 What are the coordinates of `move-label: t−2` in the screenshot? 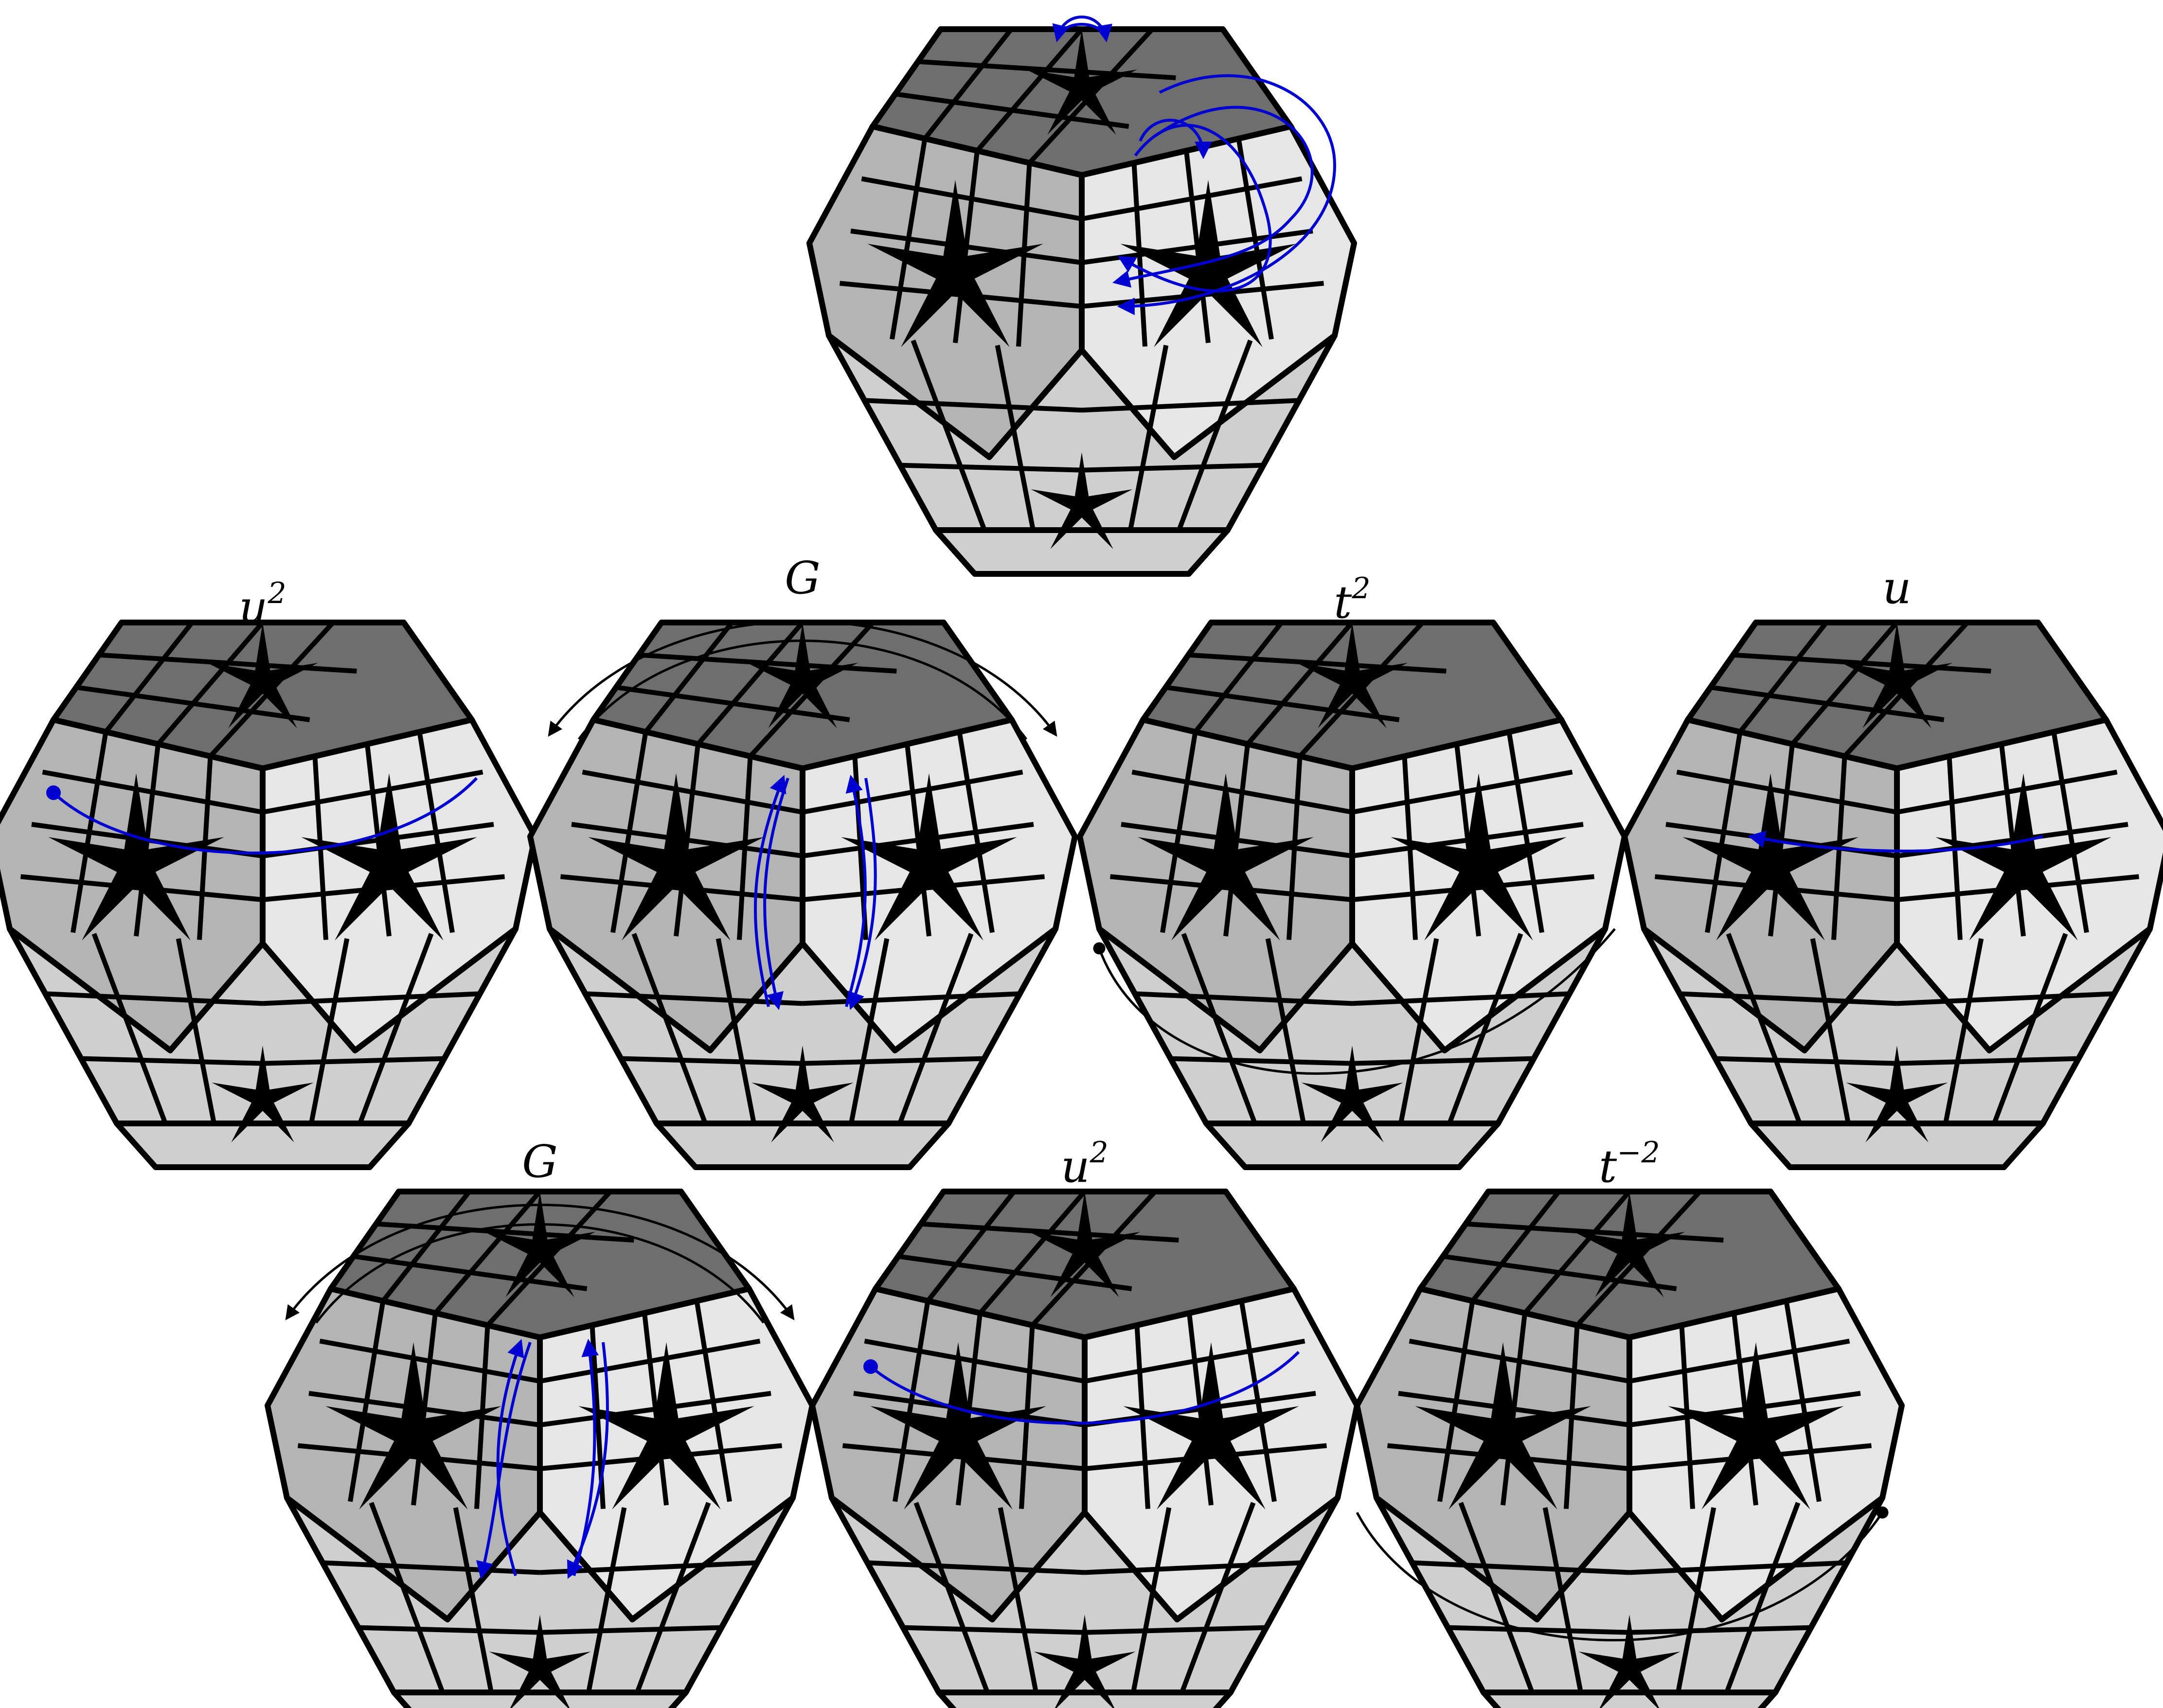 It's located at (1629, 1164).